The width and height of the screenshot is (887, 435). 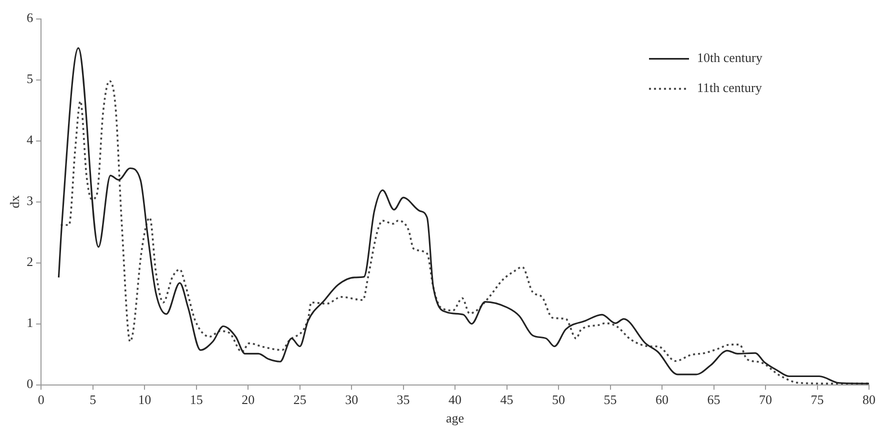 What do you see at coordinates (817, 400) in the screenshot?
I see `x-tick-label: 75` at bounding box center [817, 400].